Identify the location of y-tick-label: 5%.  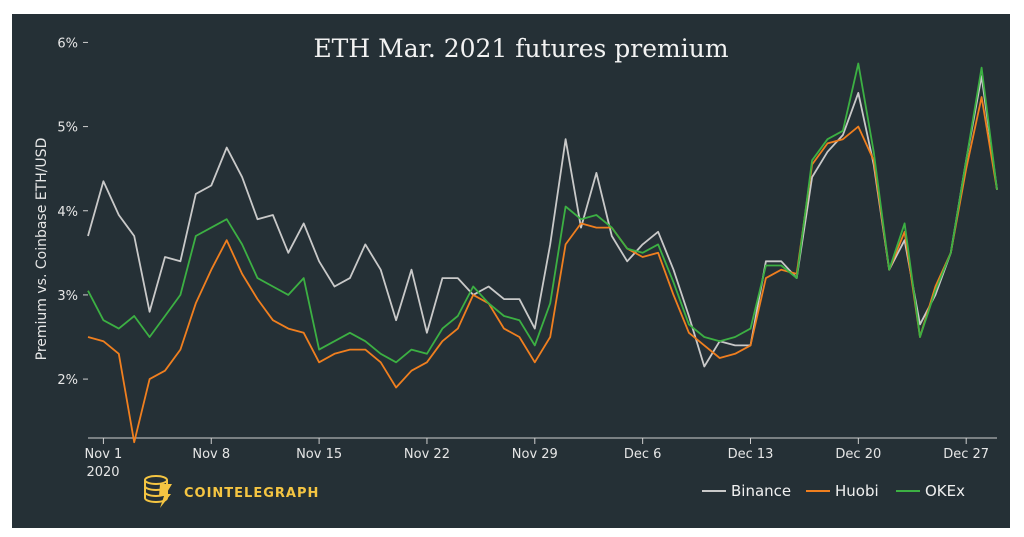
(67, 128).